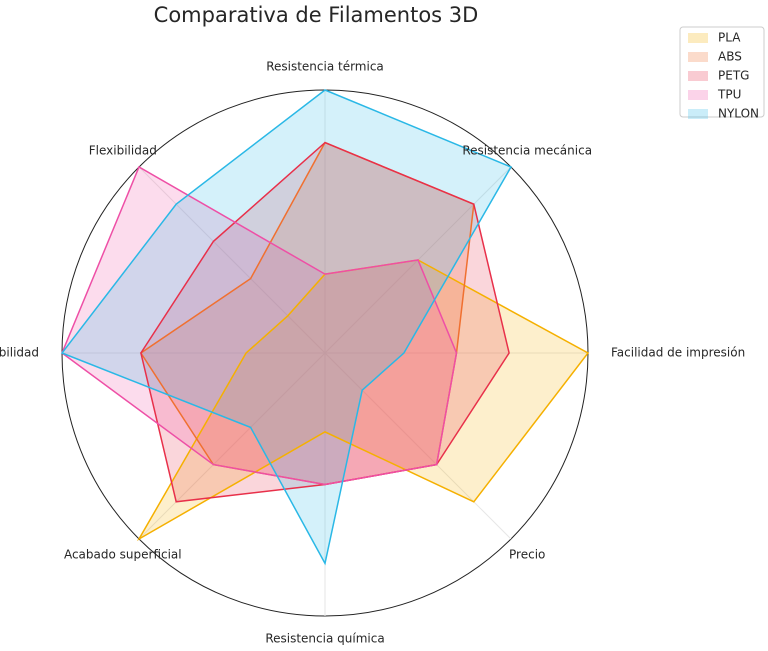 This screenshot has width=768, height=651. I want to click on axis-label: Precio, so click(527, 555).